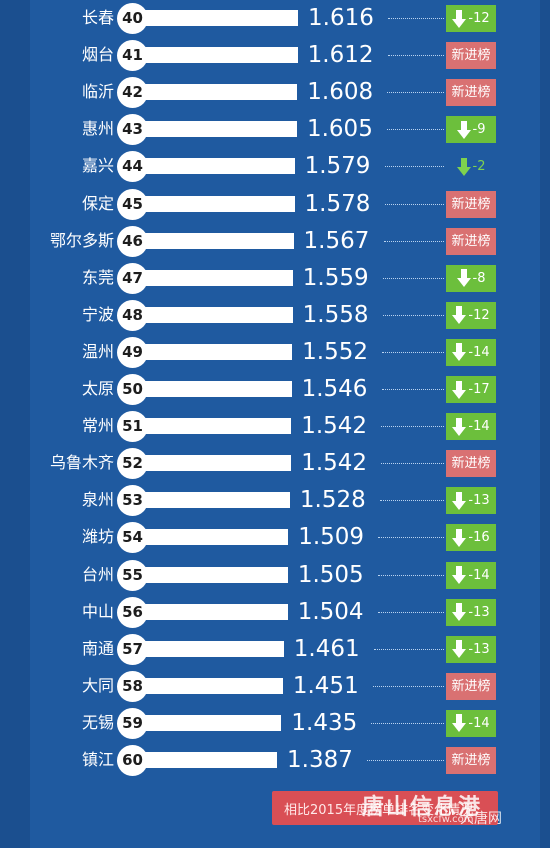 This screenshot has width=550, height=848. Describe the element at coordinates (325, 685) in the screenshot. I see `value-label: 1.451` at that location.